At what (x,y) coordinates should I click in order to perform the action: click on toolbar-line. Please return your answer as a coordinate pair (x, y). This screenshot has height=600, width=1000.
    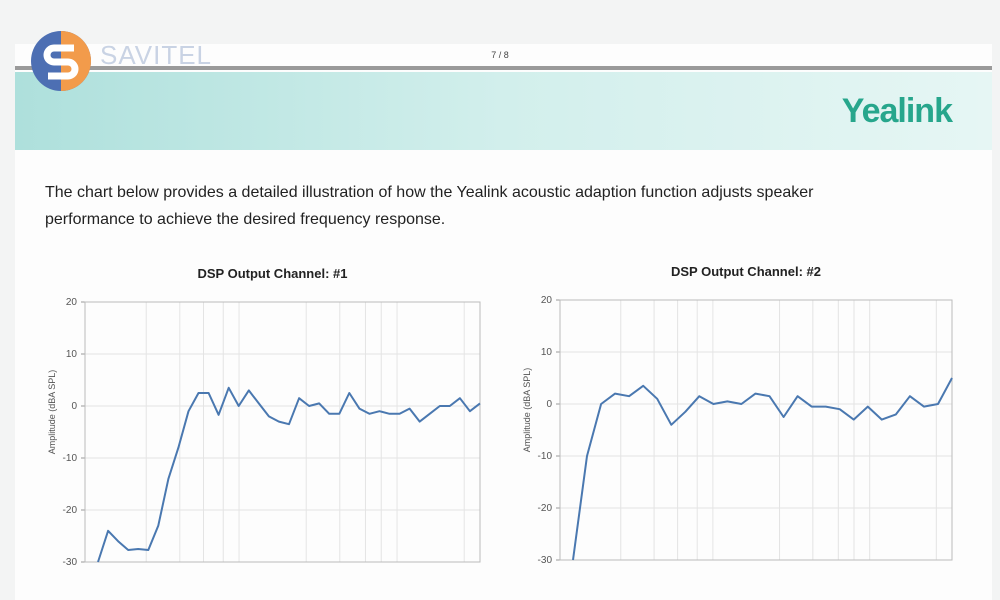
    Looking at the image, I should click on (503, 68).